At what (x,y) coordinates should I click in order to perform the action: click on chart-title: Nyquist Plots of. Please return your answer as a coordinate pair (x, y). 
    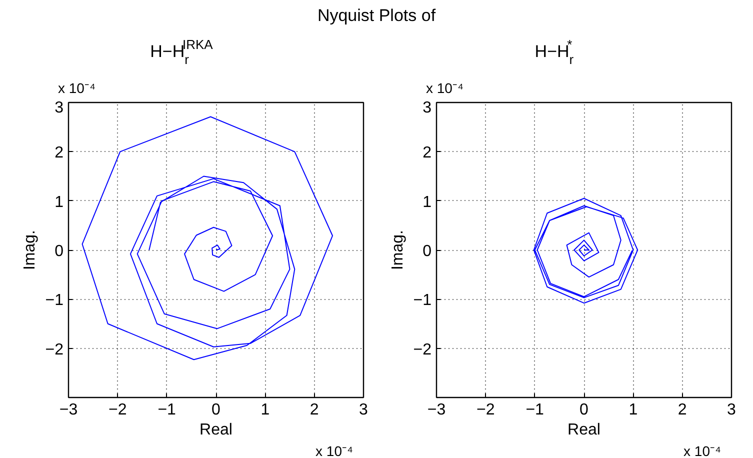
    Looking at the image, I should click on (376, 16).